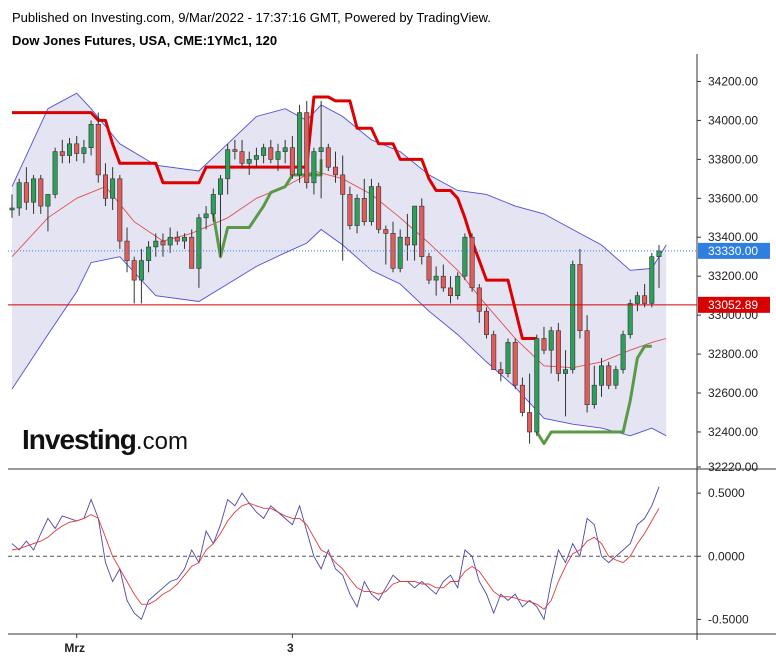 This screenshot has width=776, height=663. Describe the element at coordinates (733, 393) in the screenshot. I see `y-tick-label: 32600.00` at that location.